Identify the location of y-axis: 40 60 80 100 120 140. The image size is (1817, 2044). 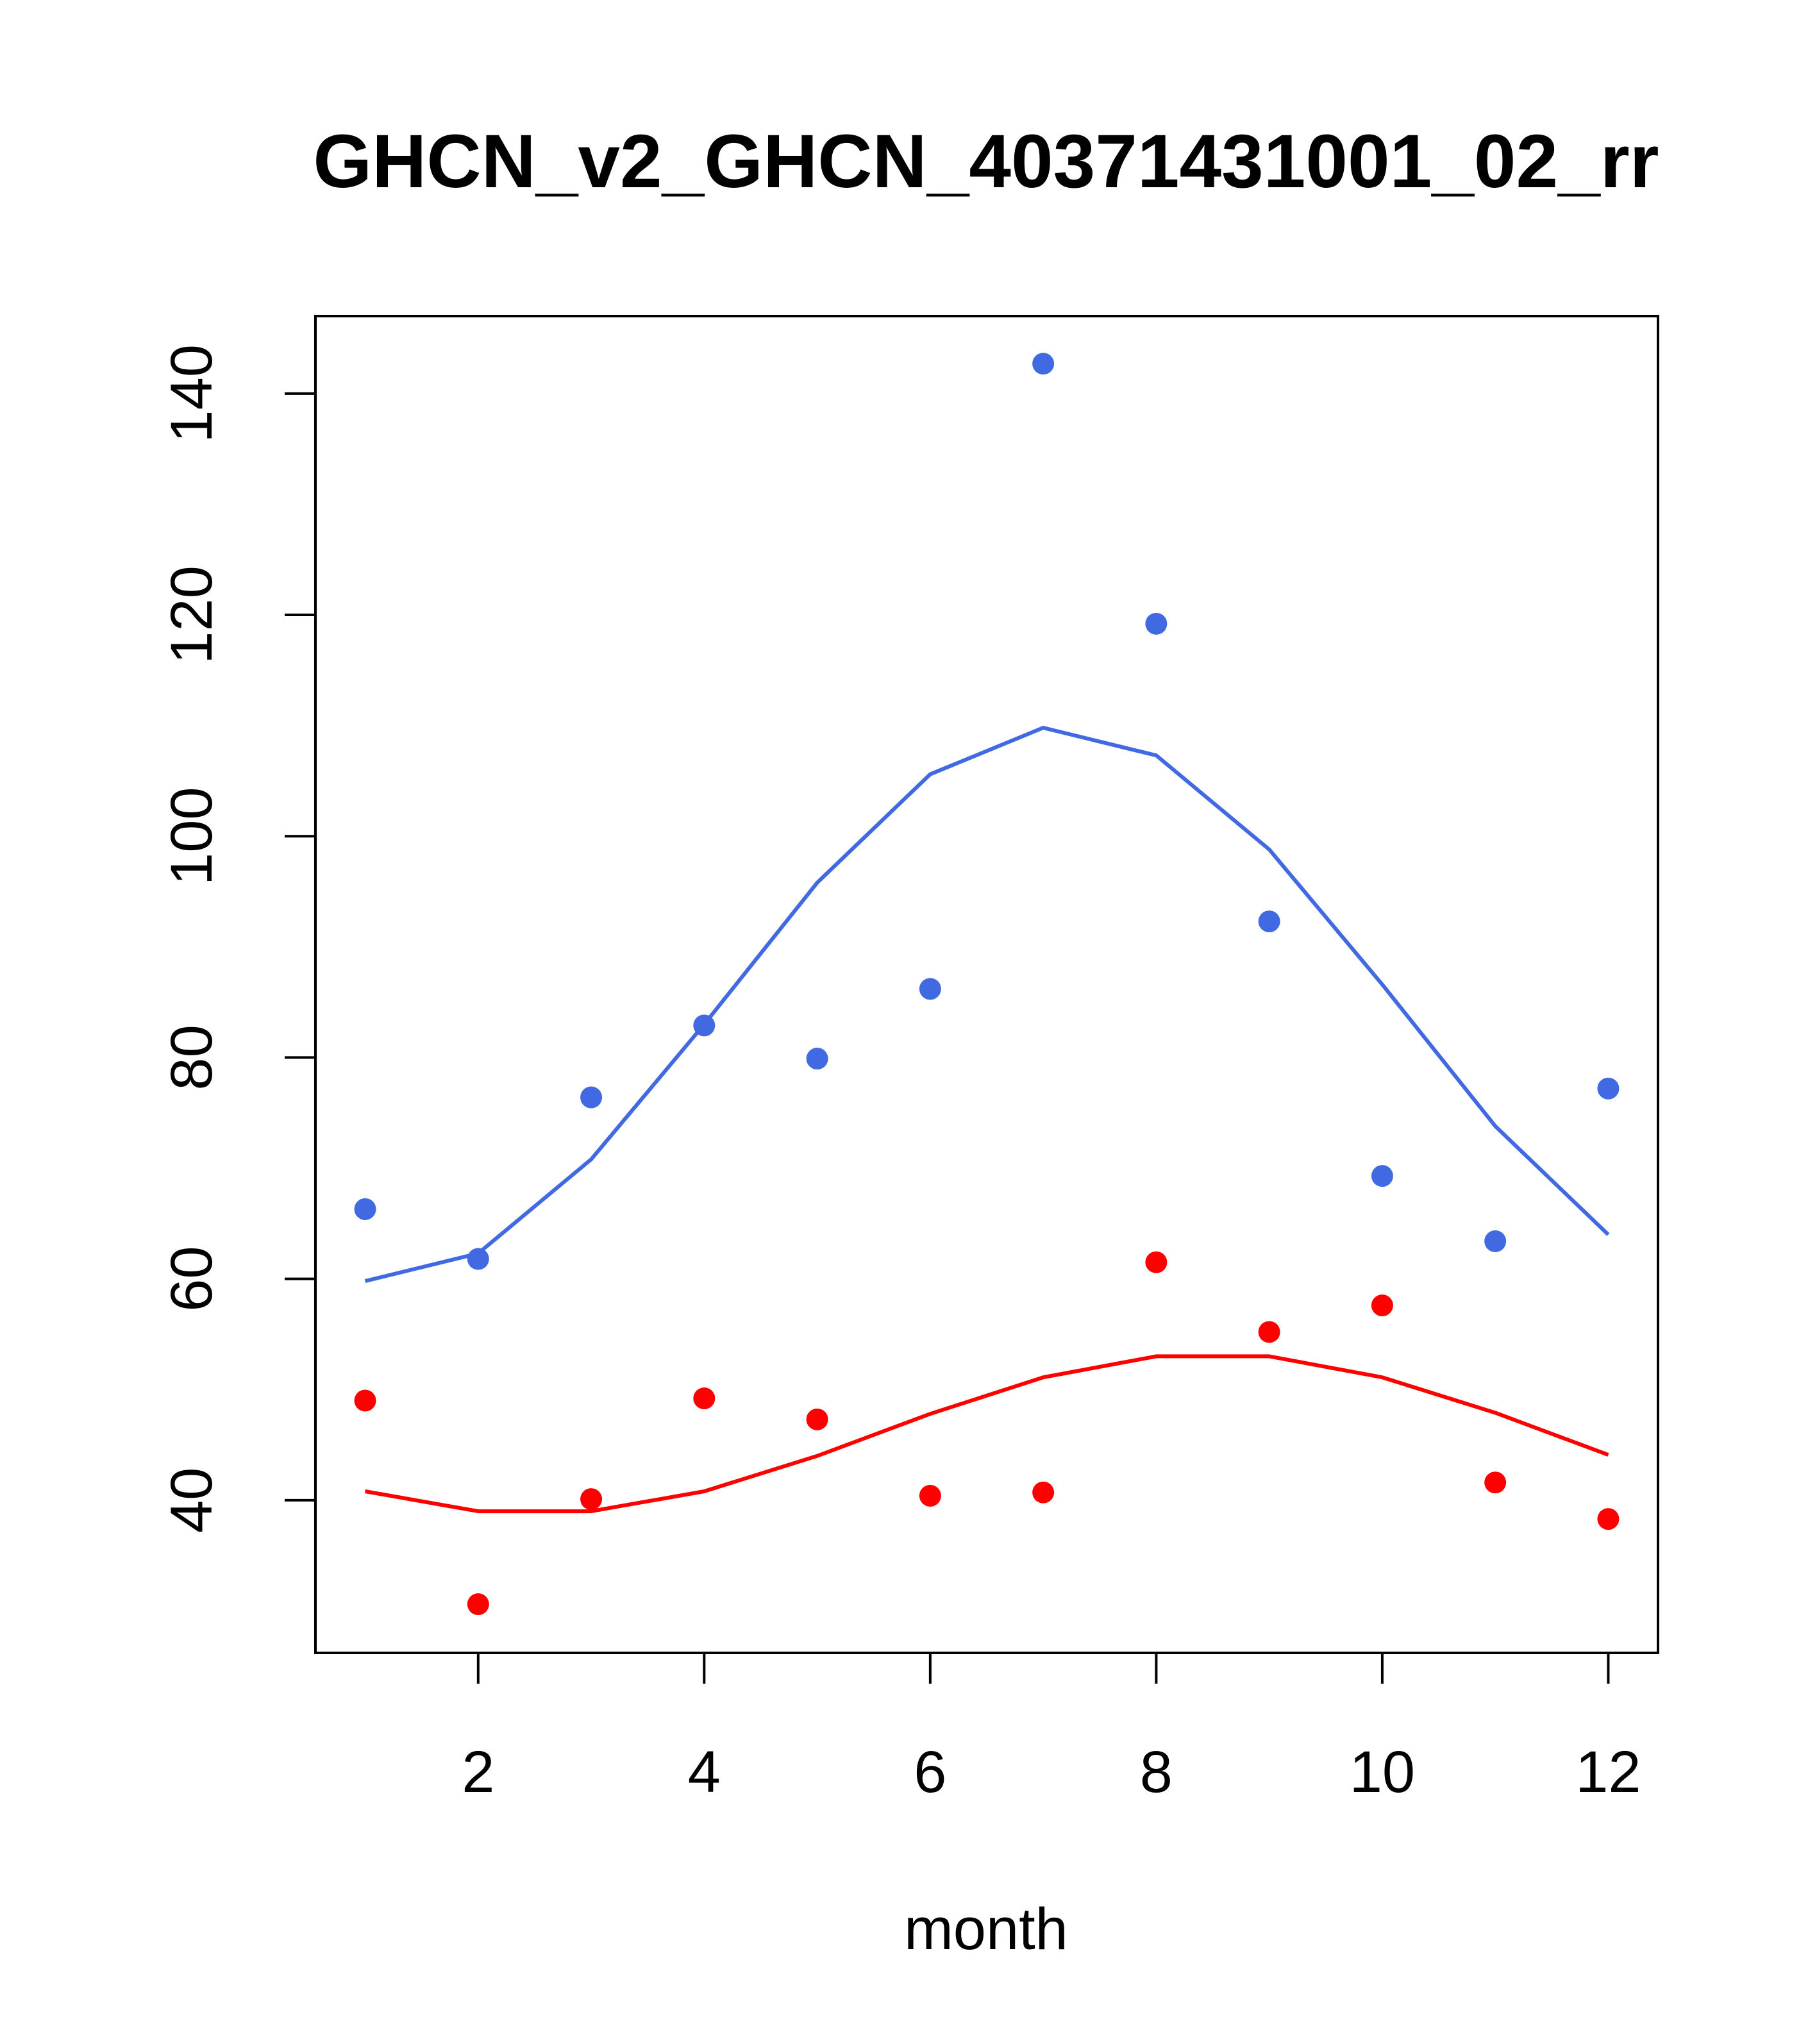
(238, 938).